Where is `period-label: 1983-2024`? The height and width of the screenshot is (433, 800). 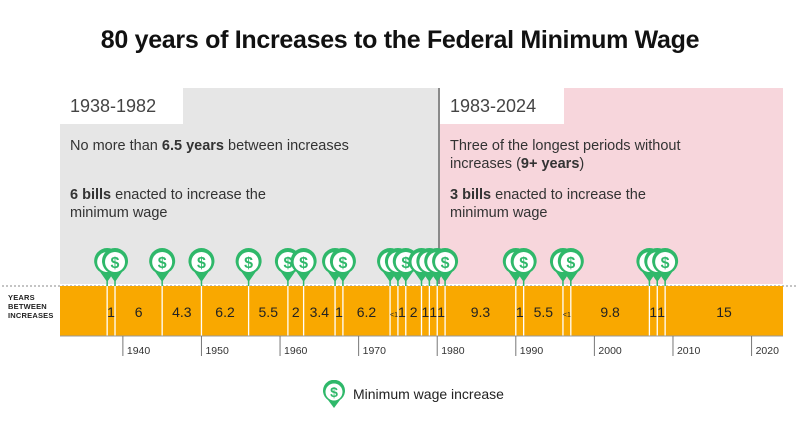
period-label: 1983-2024 is located at coordinates (493, 106).